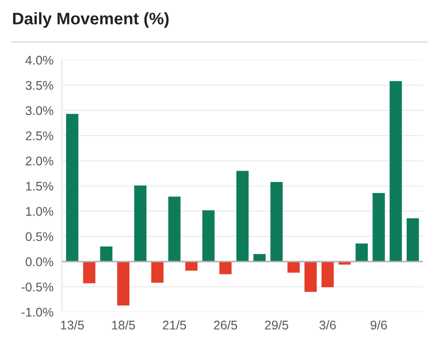 Image resolution: width=439 pixels, height=357 pixels. What do you see at coordinates (38, 312) in the screenshot?
I see `y-tick-label: -1.0%` at bounding box center [38, 312].